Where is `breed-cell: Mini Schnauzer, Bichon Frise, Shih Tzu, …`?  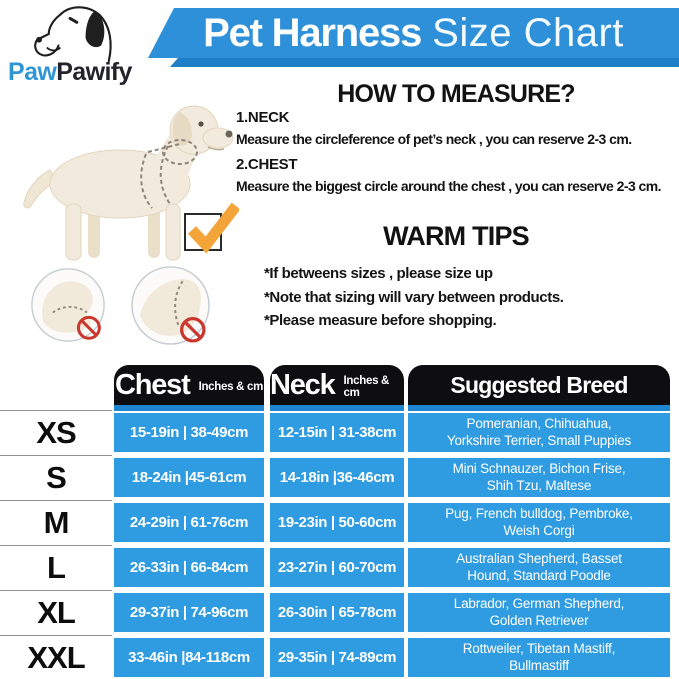 breed-cell: Mini Schnauzer, Bichon Frise, Shih Tzu, … is located at coordinates (539, 477).